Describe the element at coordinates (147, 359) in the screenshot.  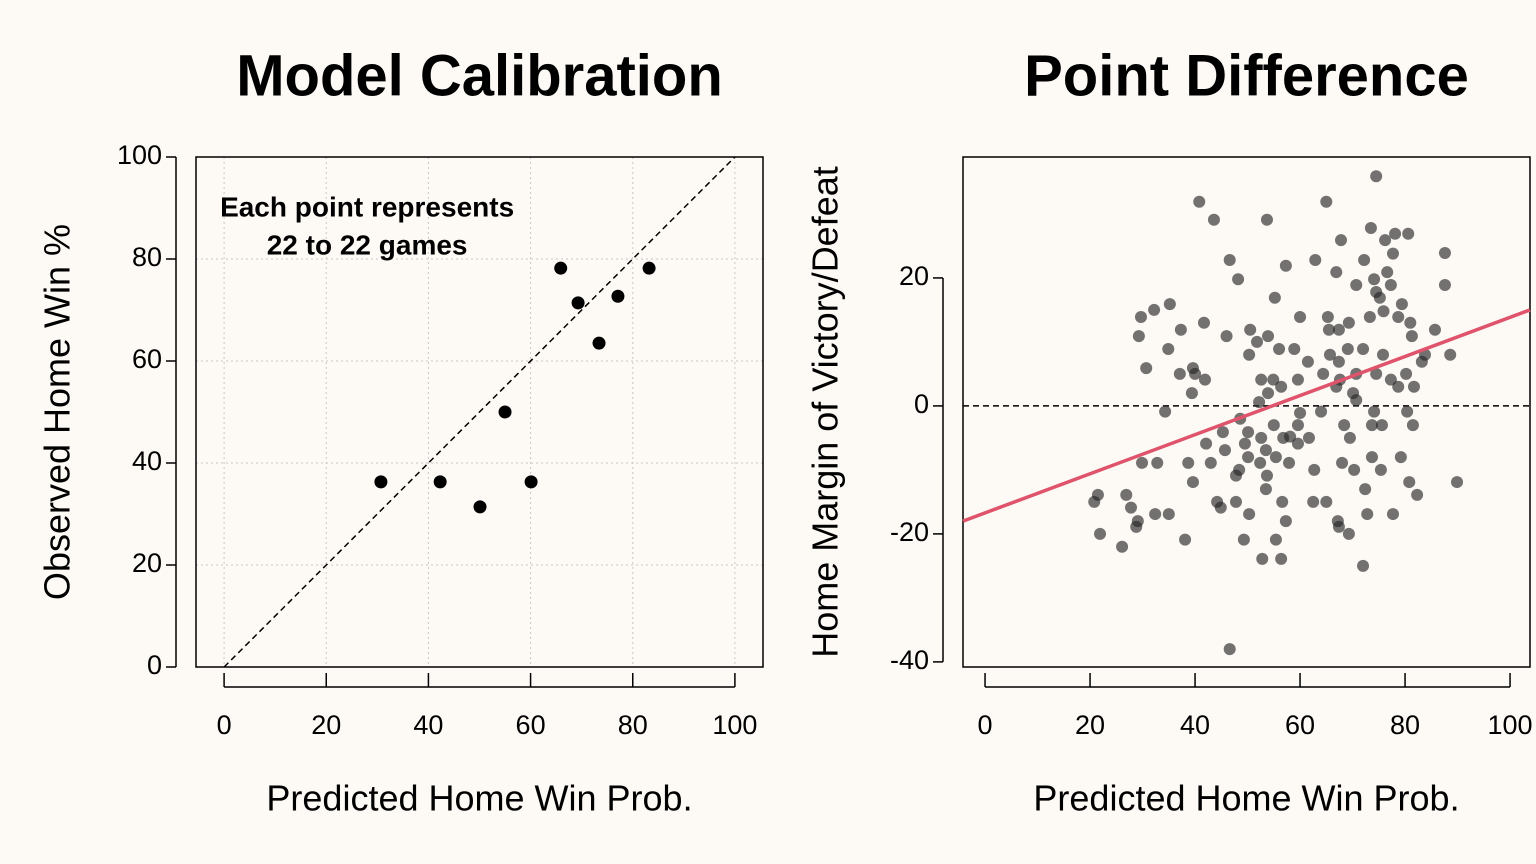
I see `y-tick-label: 60` at that location.